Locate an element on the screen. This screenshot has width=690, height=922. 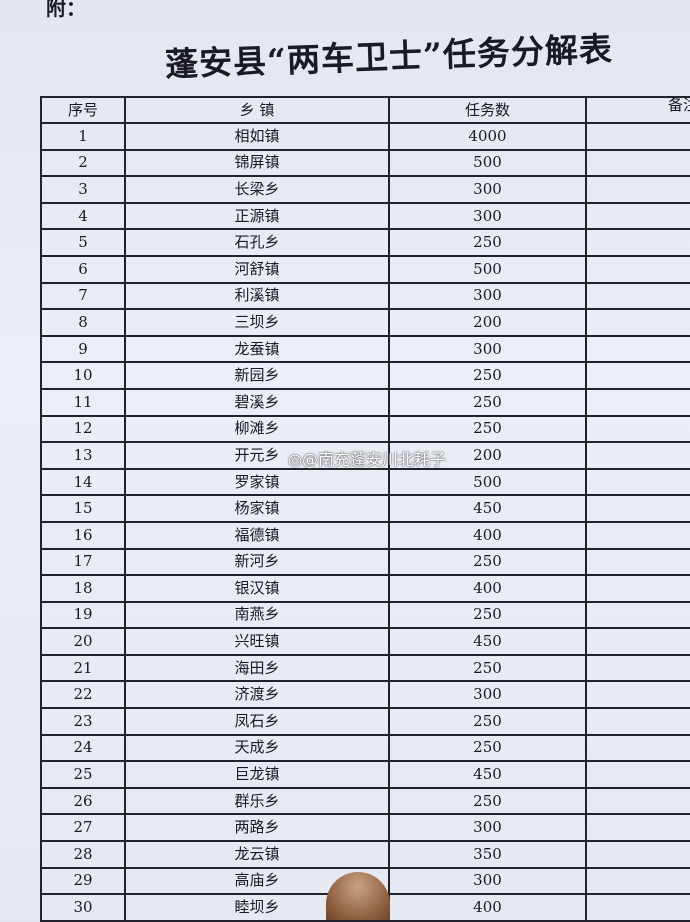
weibo-icon: ◎ is located at coordinates (295, 459).